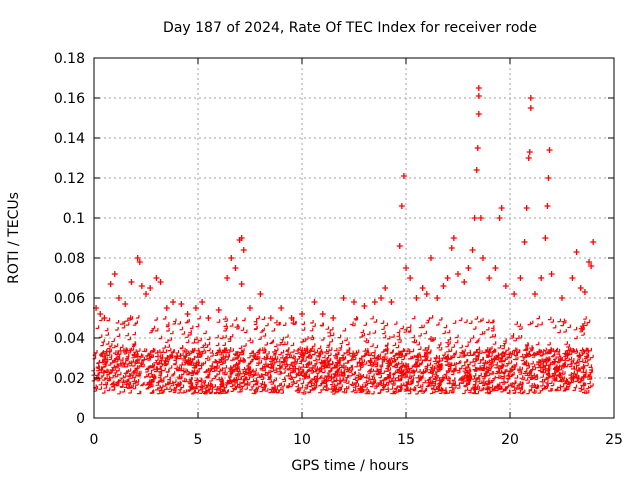 This screenshot has height=480, width=640. What do you see at coordinates (94, 440) in the screenshot?
I see `x-tick-label: 0` at bounding box center [94, 440].